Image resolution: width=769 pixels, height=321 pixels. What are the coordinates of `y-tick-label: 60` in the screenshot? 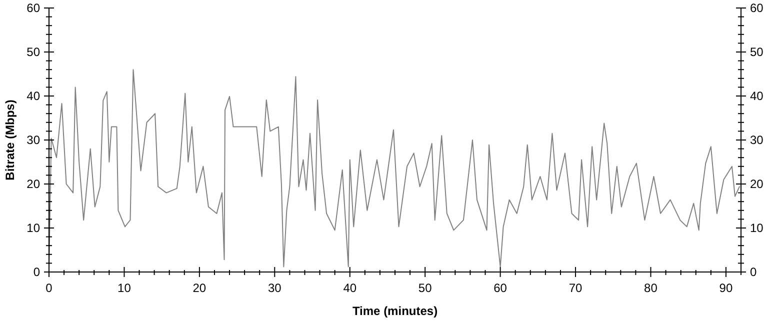 It's located at (33, 8).